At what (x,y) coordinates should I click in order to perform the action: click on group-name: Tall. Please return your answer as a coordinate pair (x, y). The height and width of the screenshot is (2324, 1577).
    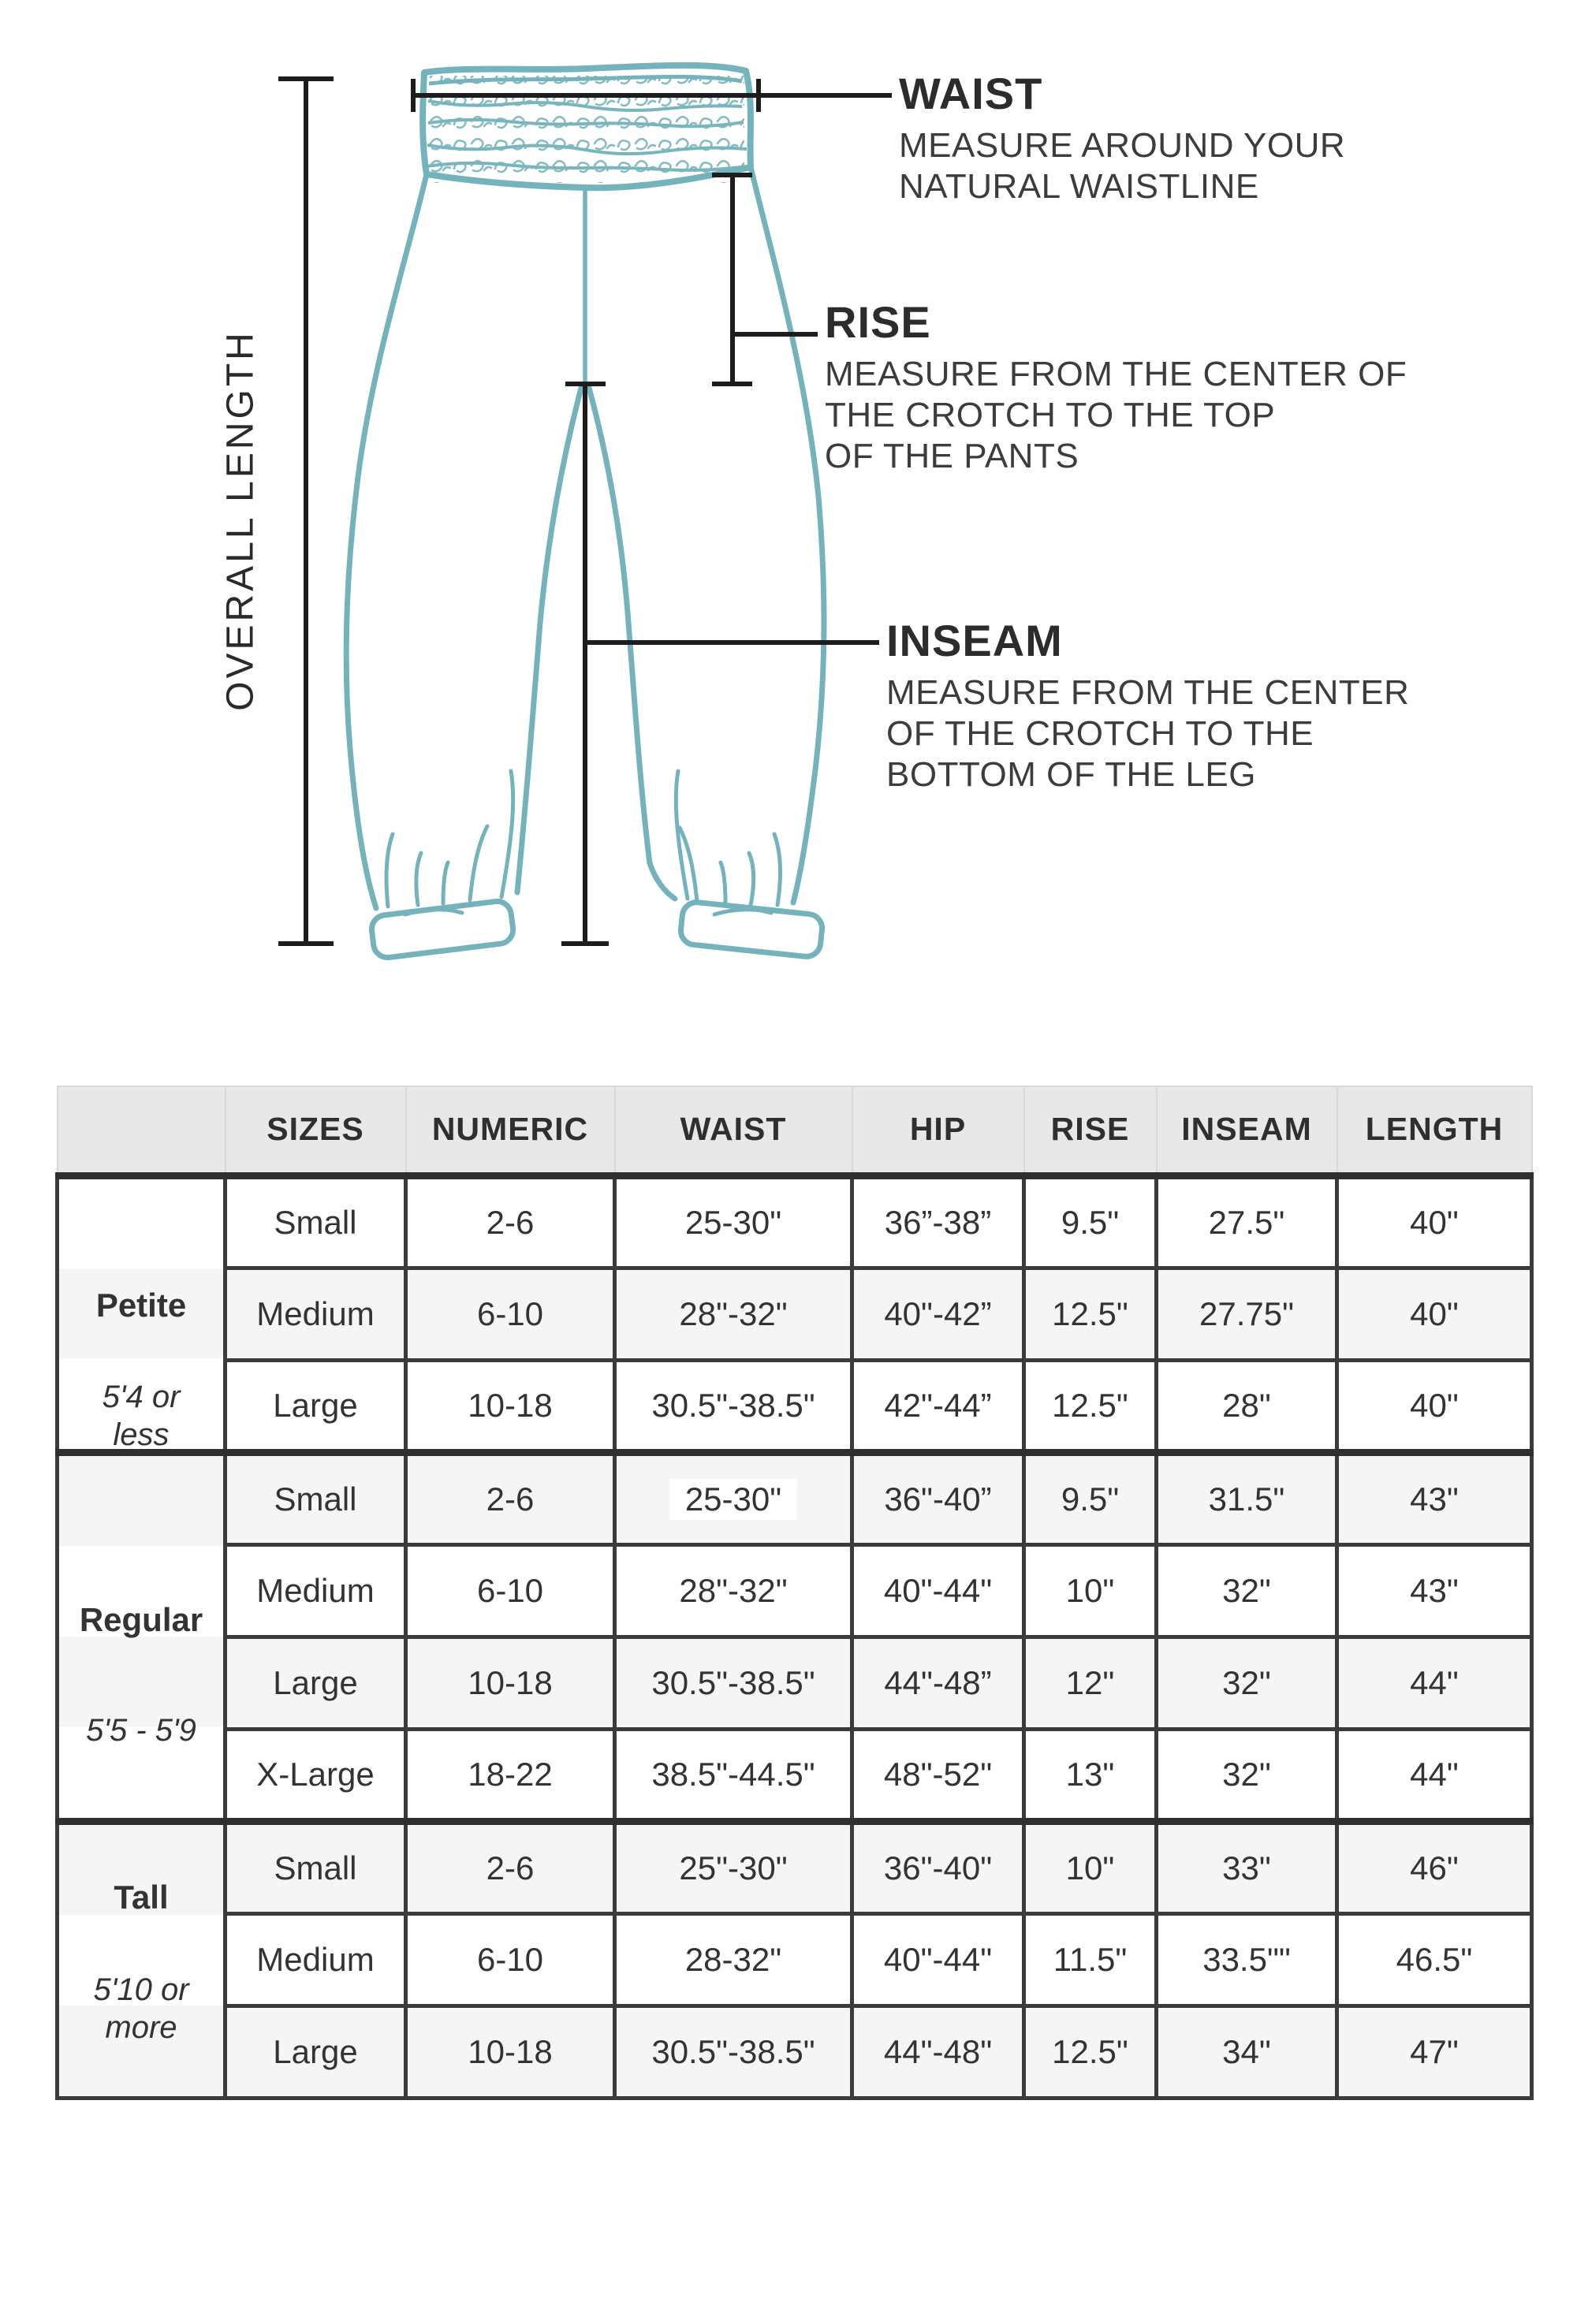
    Looking at the image, I should click on (141, 1897).